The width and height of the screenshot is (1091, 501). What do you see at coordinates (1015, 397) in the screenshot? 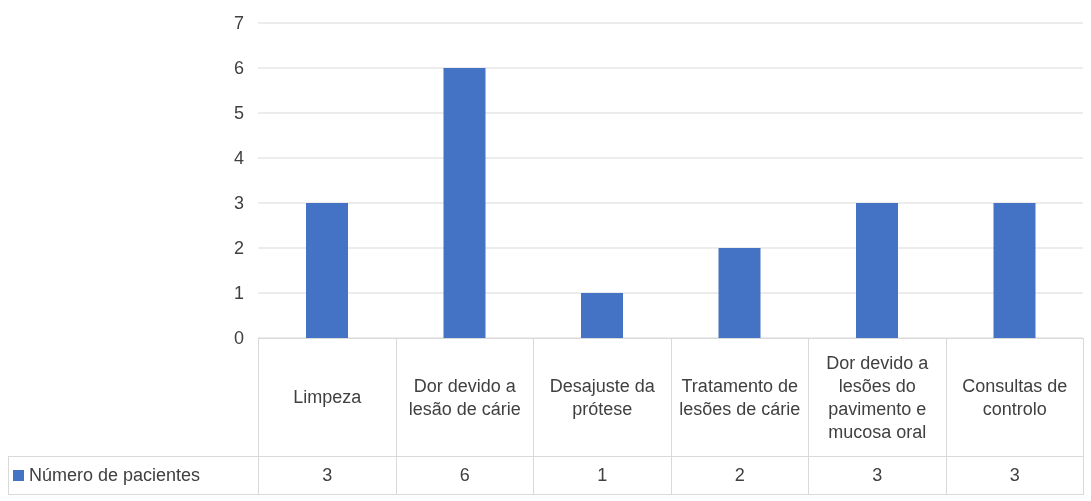
I see `x-tick-label: Consultas de controlo` at bounding box center [1015, 397].